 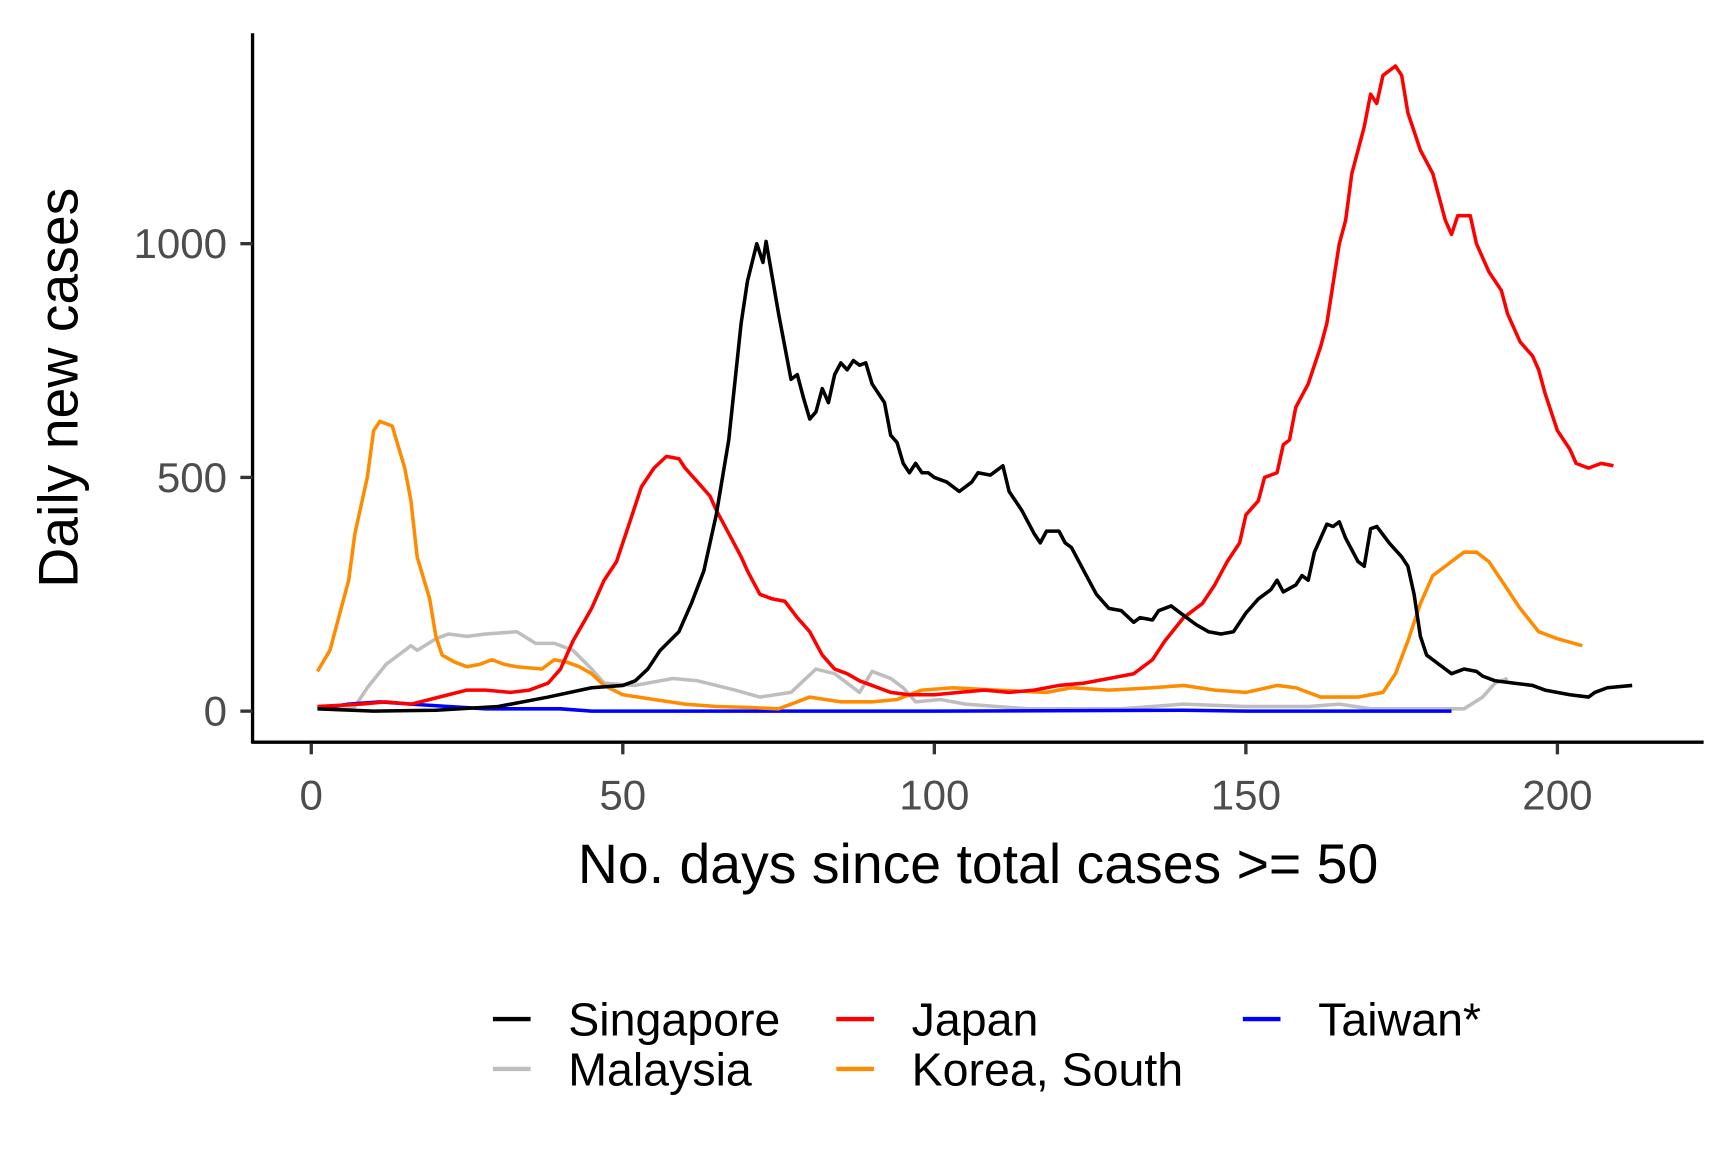 I want to click on y-ticks: 0 500 1000, so click(x=193, y=477).